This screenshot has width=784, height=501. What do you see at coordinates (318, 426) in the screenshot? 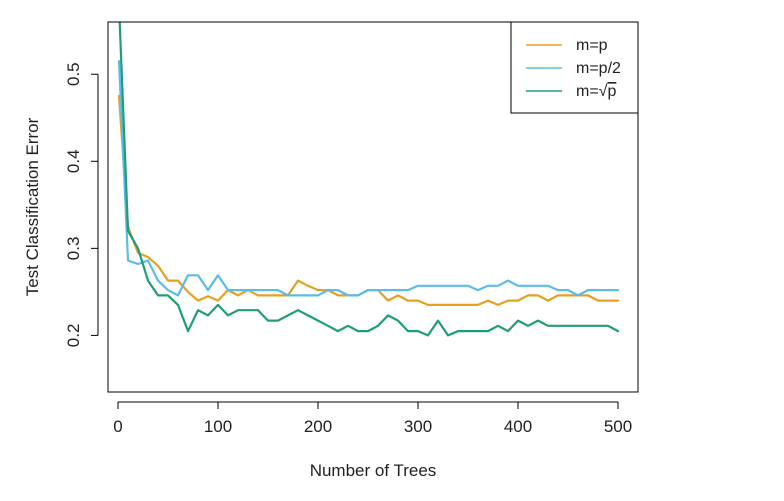
I see `x-tick-label: 200` at bounding box center [318, 426].